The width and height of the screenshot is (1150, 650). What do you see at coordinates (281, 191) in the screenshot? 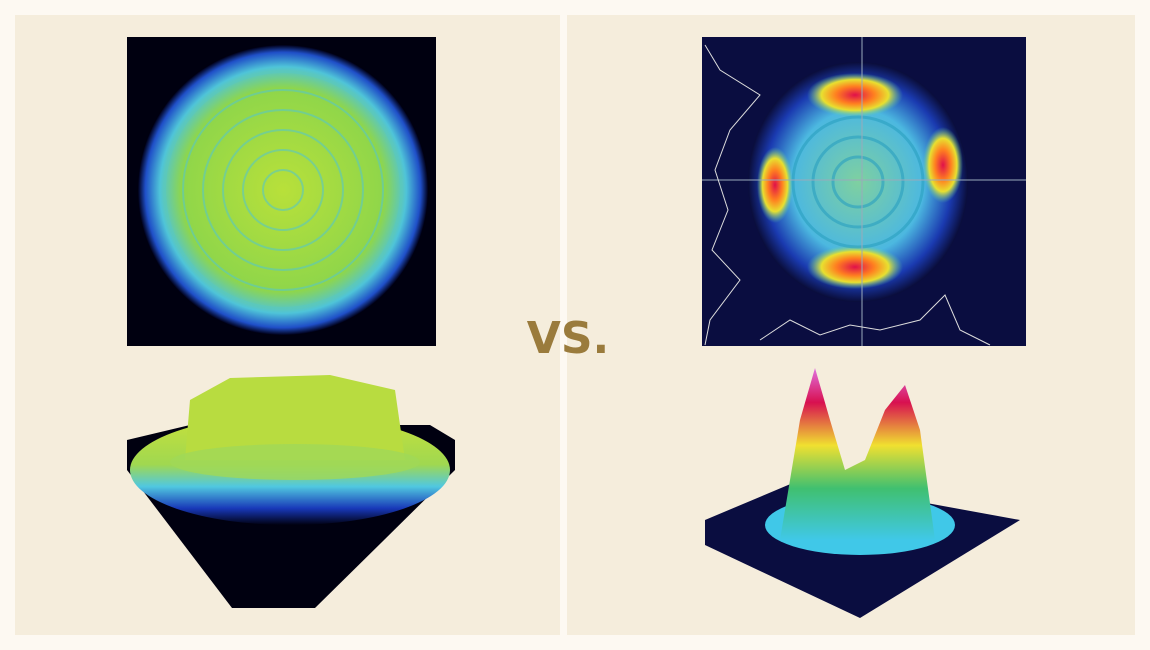
I see `flat-top-beam-2d` at bounding box center [281, 191].